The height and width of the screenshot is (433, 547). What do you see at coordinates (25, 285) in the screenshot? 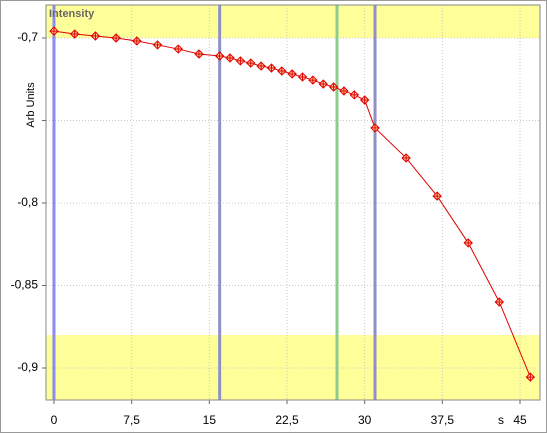
I see `y-tick-label: -0,85` at bounding box center [25, 285].